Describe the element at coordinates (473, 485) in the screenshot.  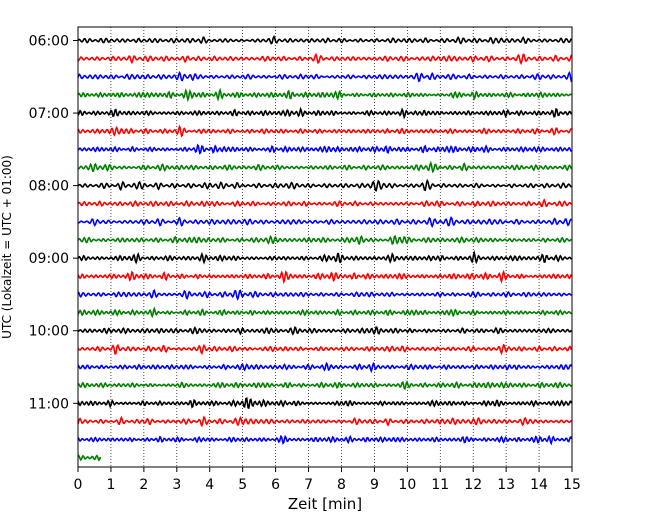
I see `x-tick-label: 12` at that location.